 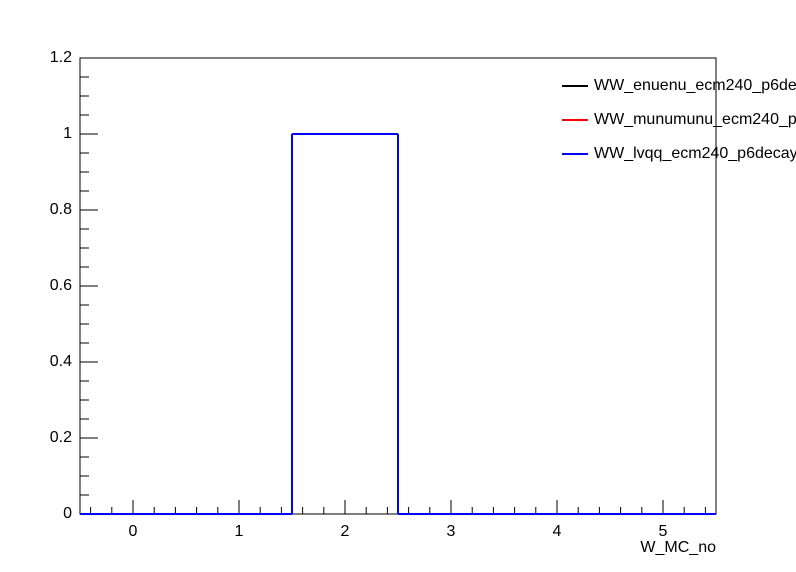 I want to click on legend-label: WW_munumunu_ecm240_p, so click(x=695, y=119).